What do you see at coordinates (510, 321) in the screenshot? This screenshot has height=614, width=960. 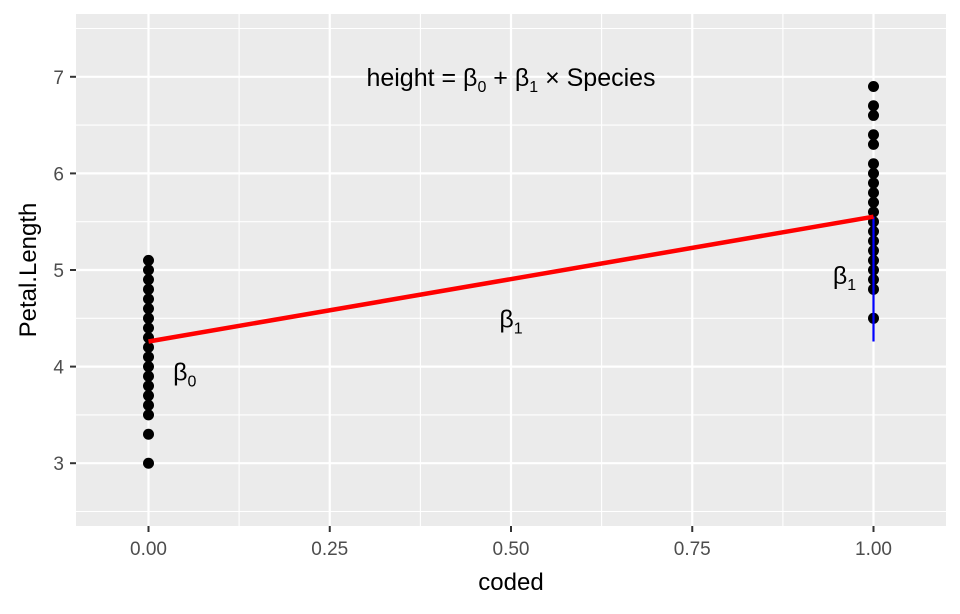 I see `annotation-beta1-mid: β1` at bounding box center [510, 321].